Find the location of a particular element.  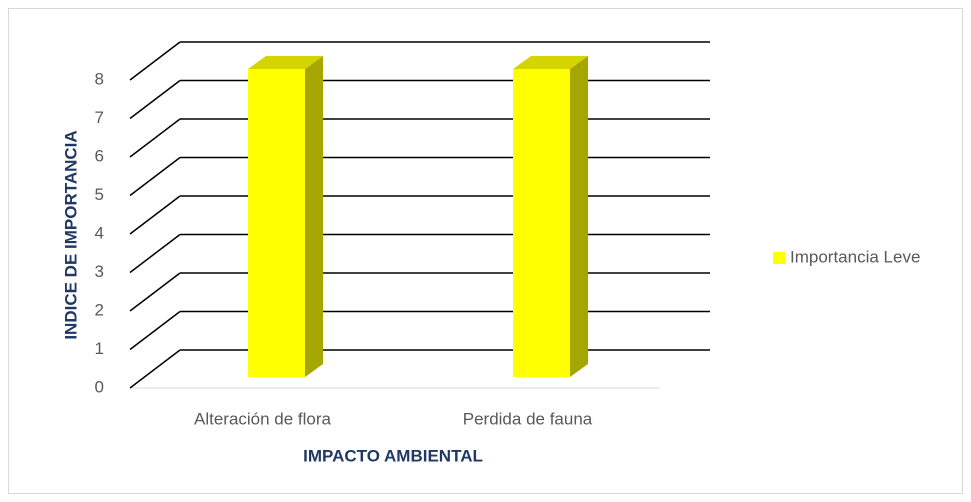

y-tick-label: 4 is located at coordinates (99, 232).